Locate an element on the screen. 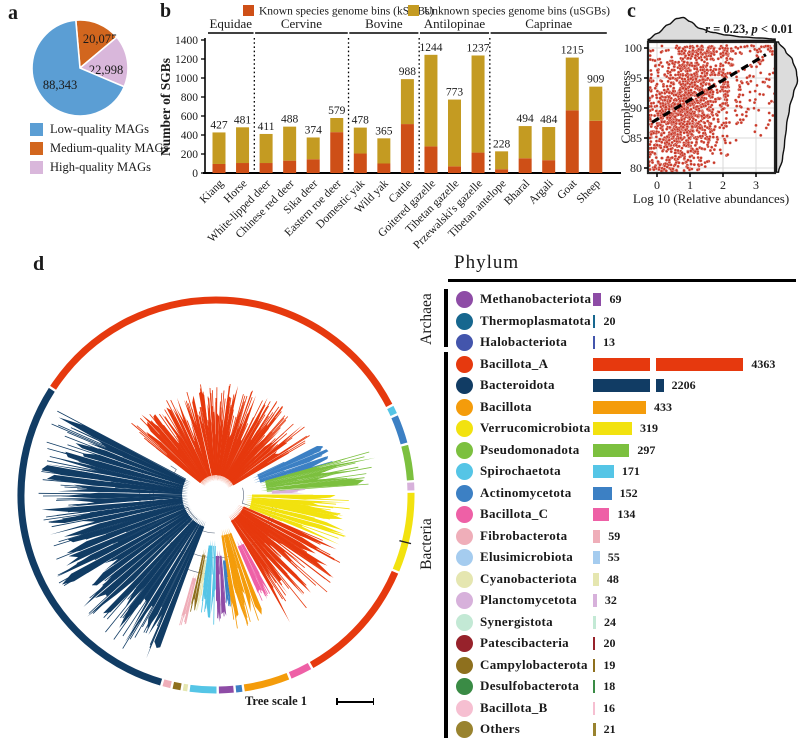  bar-total-label: 1215 is located at coordinates (572, 51).